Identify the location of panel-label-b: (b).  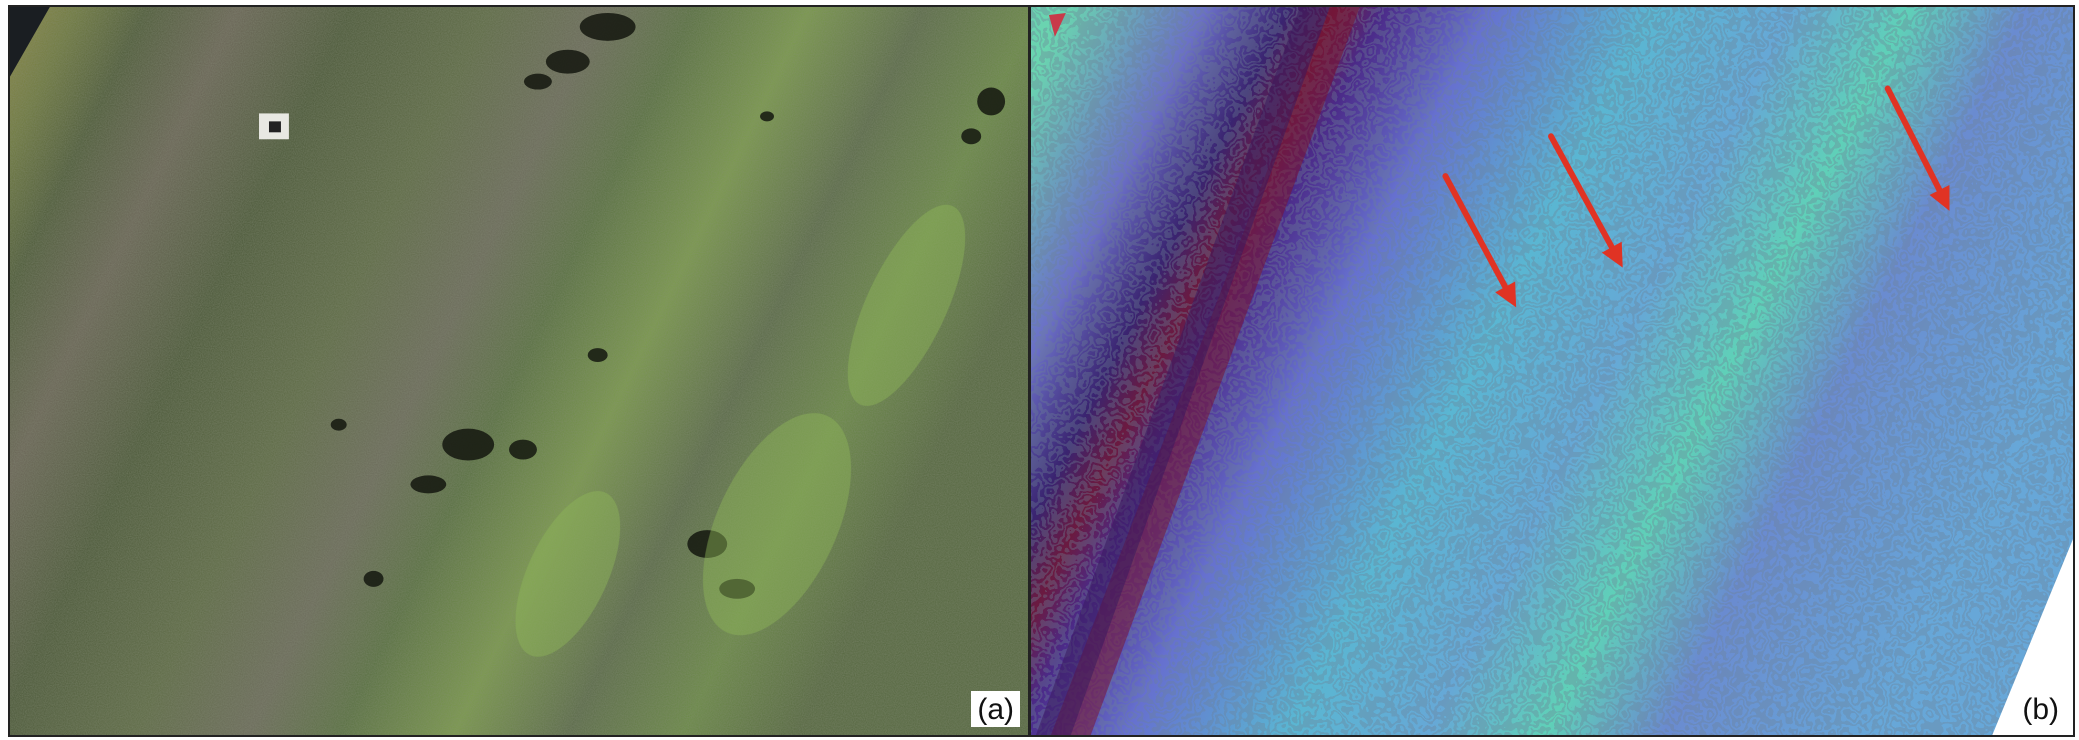
(2040, 709).